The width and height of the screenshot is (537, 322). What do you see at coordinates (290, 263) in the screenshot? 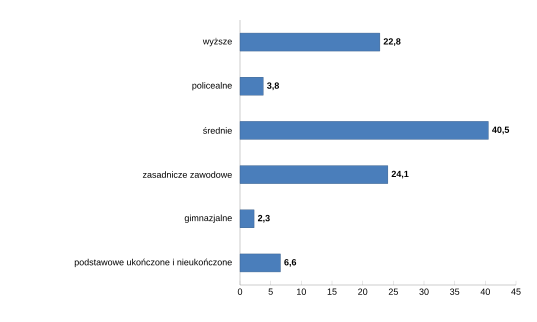
I see `data-label: 6,6` at bounding box center [290, 263].